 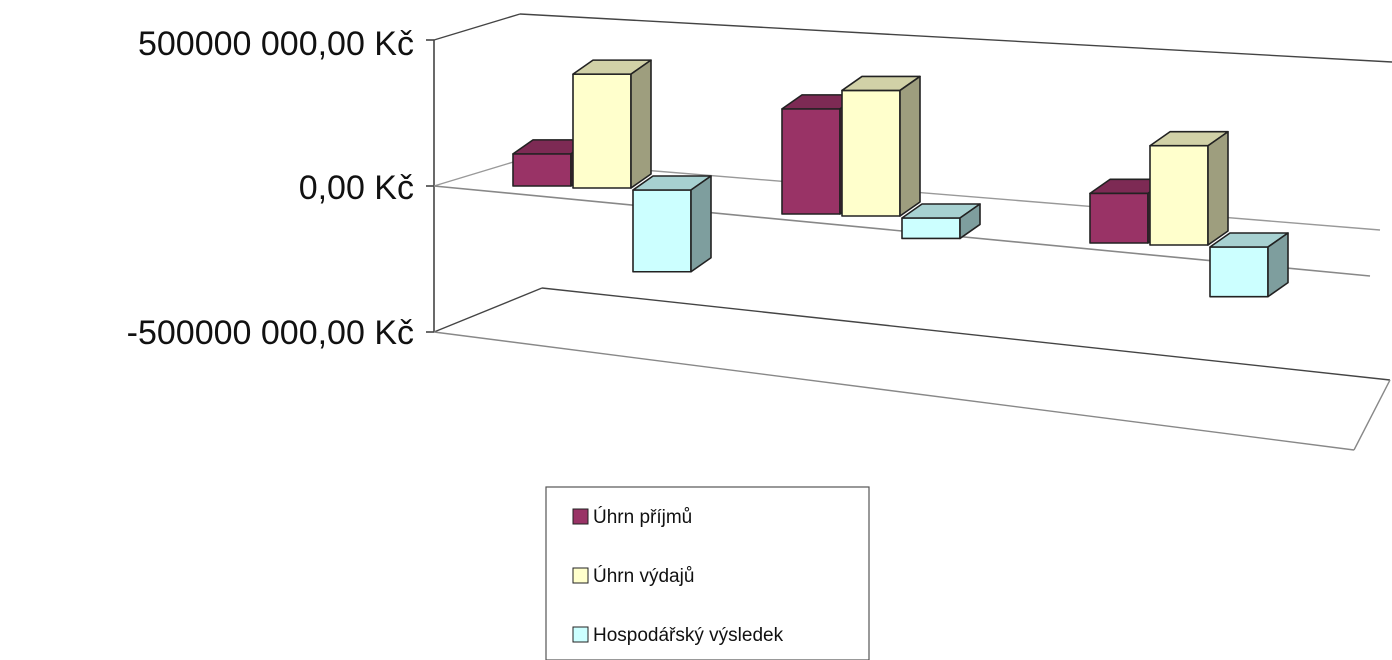 What do you see at coordinates (580, 575) in the screenshot?
I see `legend-swatch-vydaje` at bounding box center [580, 575].